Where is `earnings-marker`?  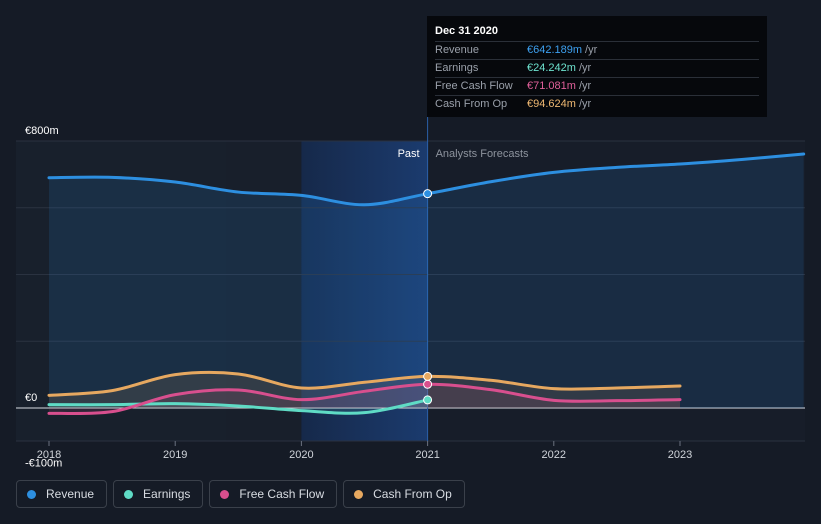 earnings-marker is located at coordinates (428, 400).